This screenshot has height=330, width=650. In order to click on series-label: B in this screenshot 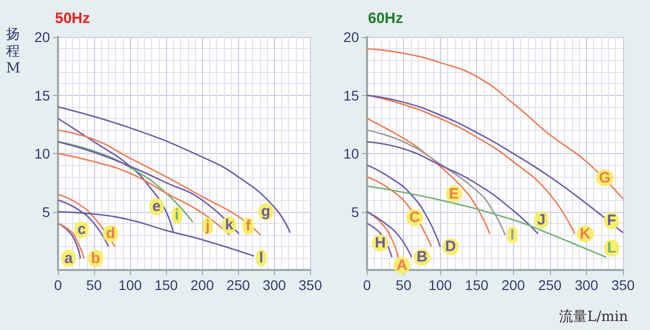, I will do `click(422, 257)`.